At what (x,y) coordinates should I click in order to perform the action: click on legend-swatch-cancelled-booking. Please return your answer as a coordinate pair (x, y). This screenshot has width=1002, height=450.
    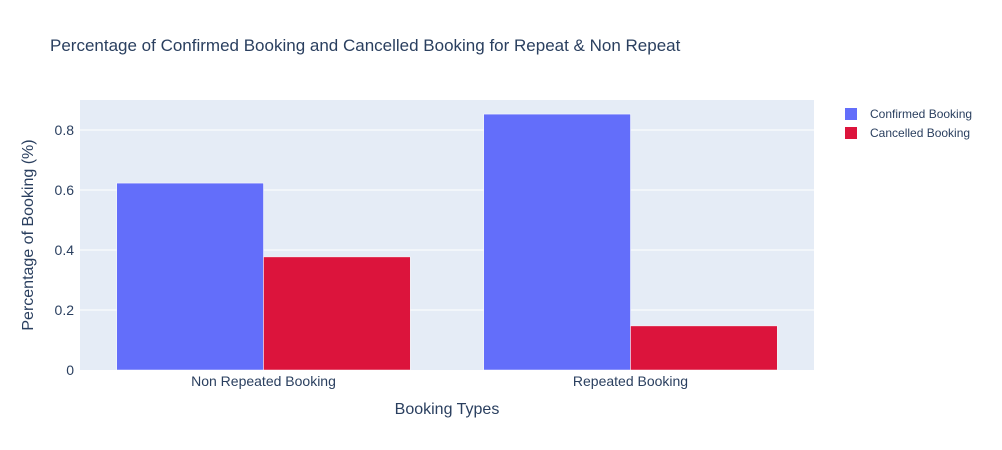
    Looking at the image, I should click on (851, 133).